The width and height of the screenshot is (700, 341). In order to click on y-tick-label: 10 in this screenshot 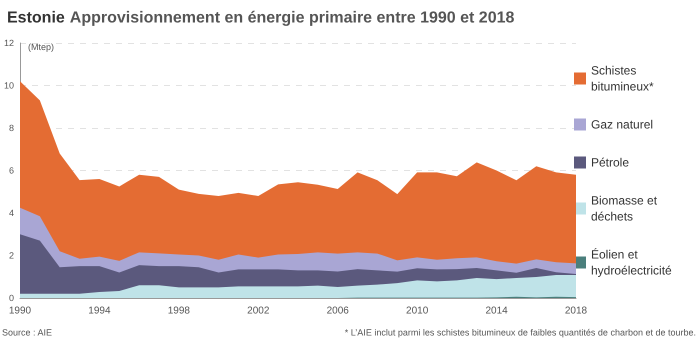, I will do `click(9, 85)`.